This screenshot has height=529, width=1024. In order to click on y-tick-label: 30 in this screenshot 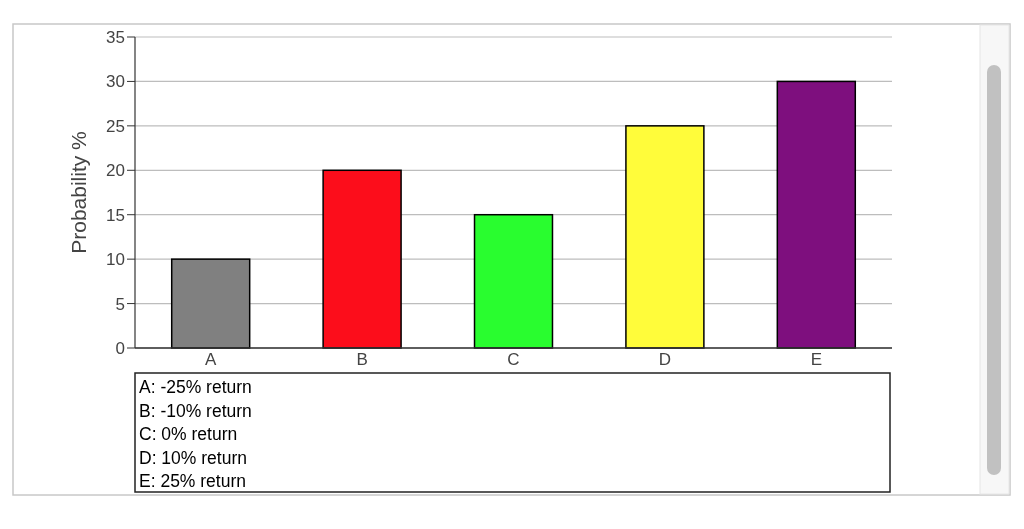, I will do `click(115, 82)`.